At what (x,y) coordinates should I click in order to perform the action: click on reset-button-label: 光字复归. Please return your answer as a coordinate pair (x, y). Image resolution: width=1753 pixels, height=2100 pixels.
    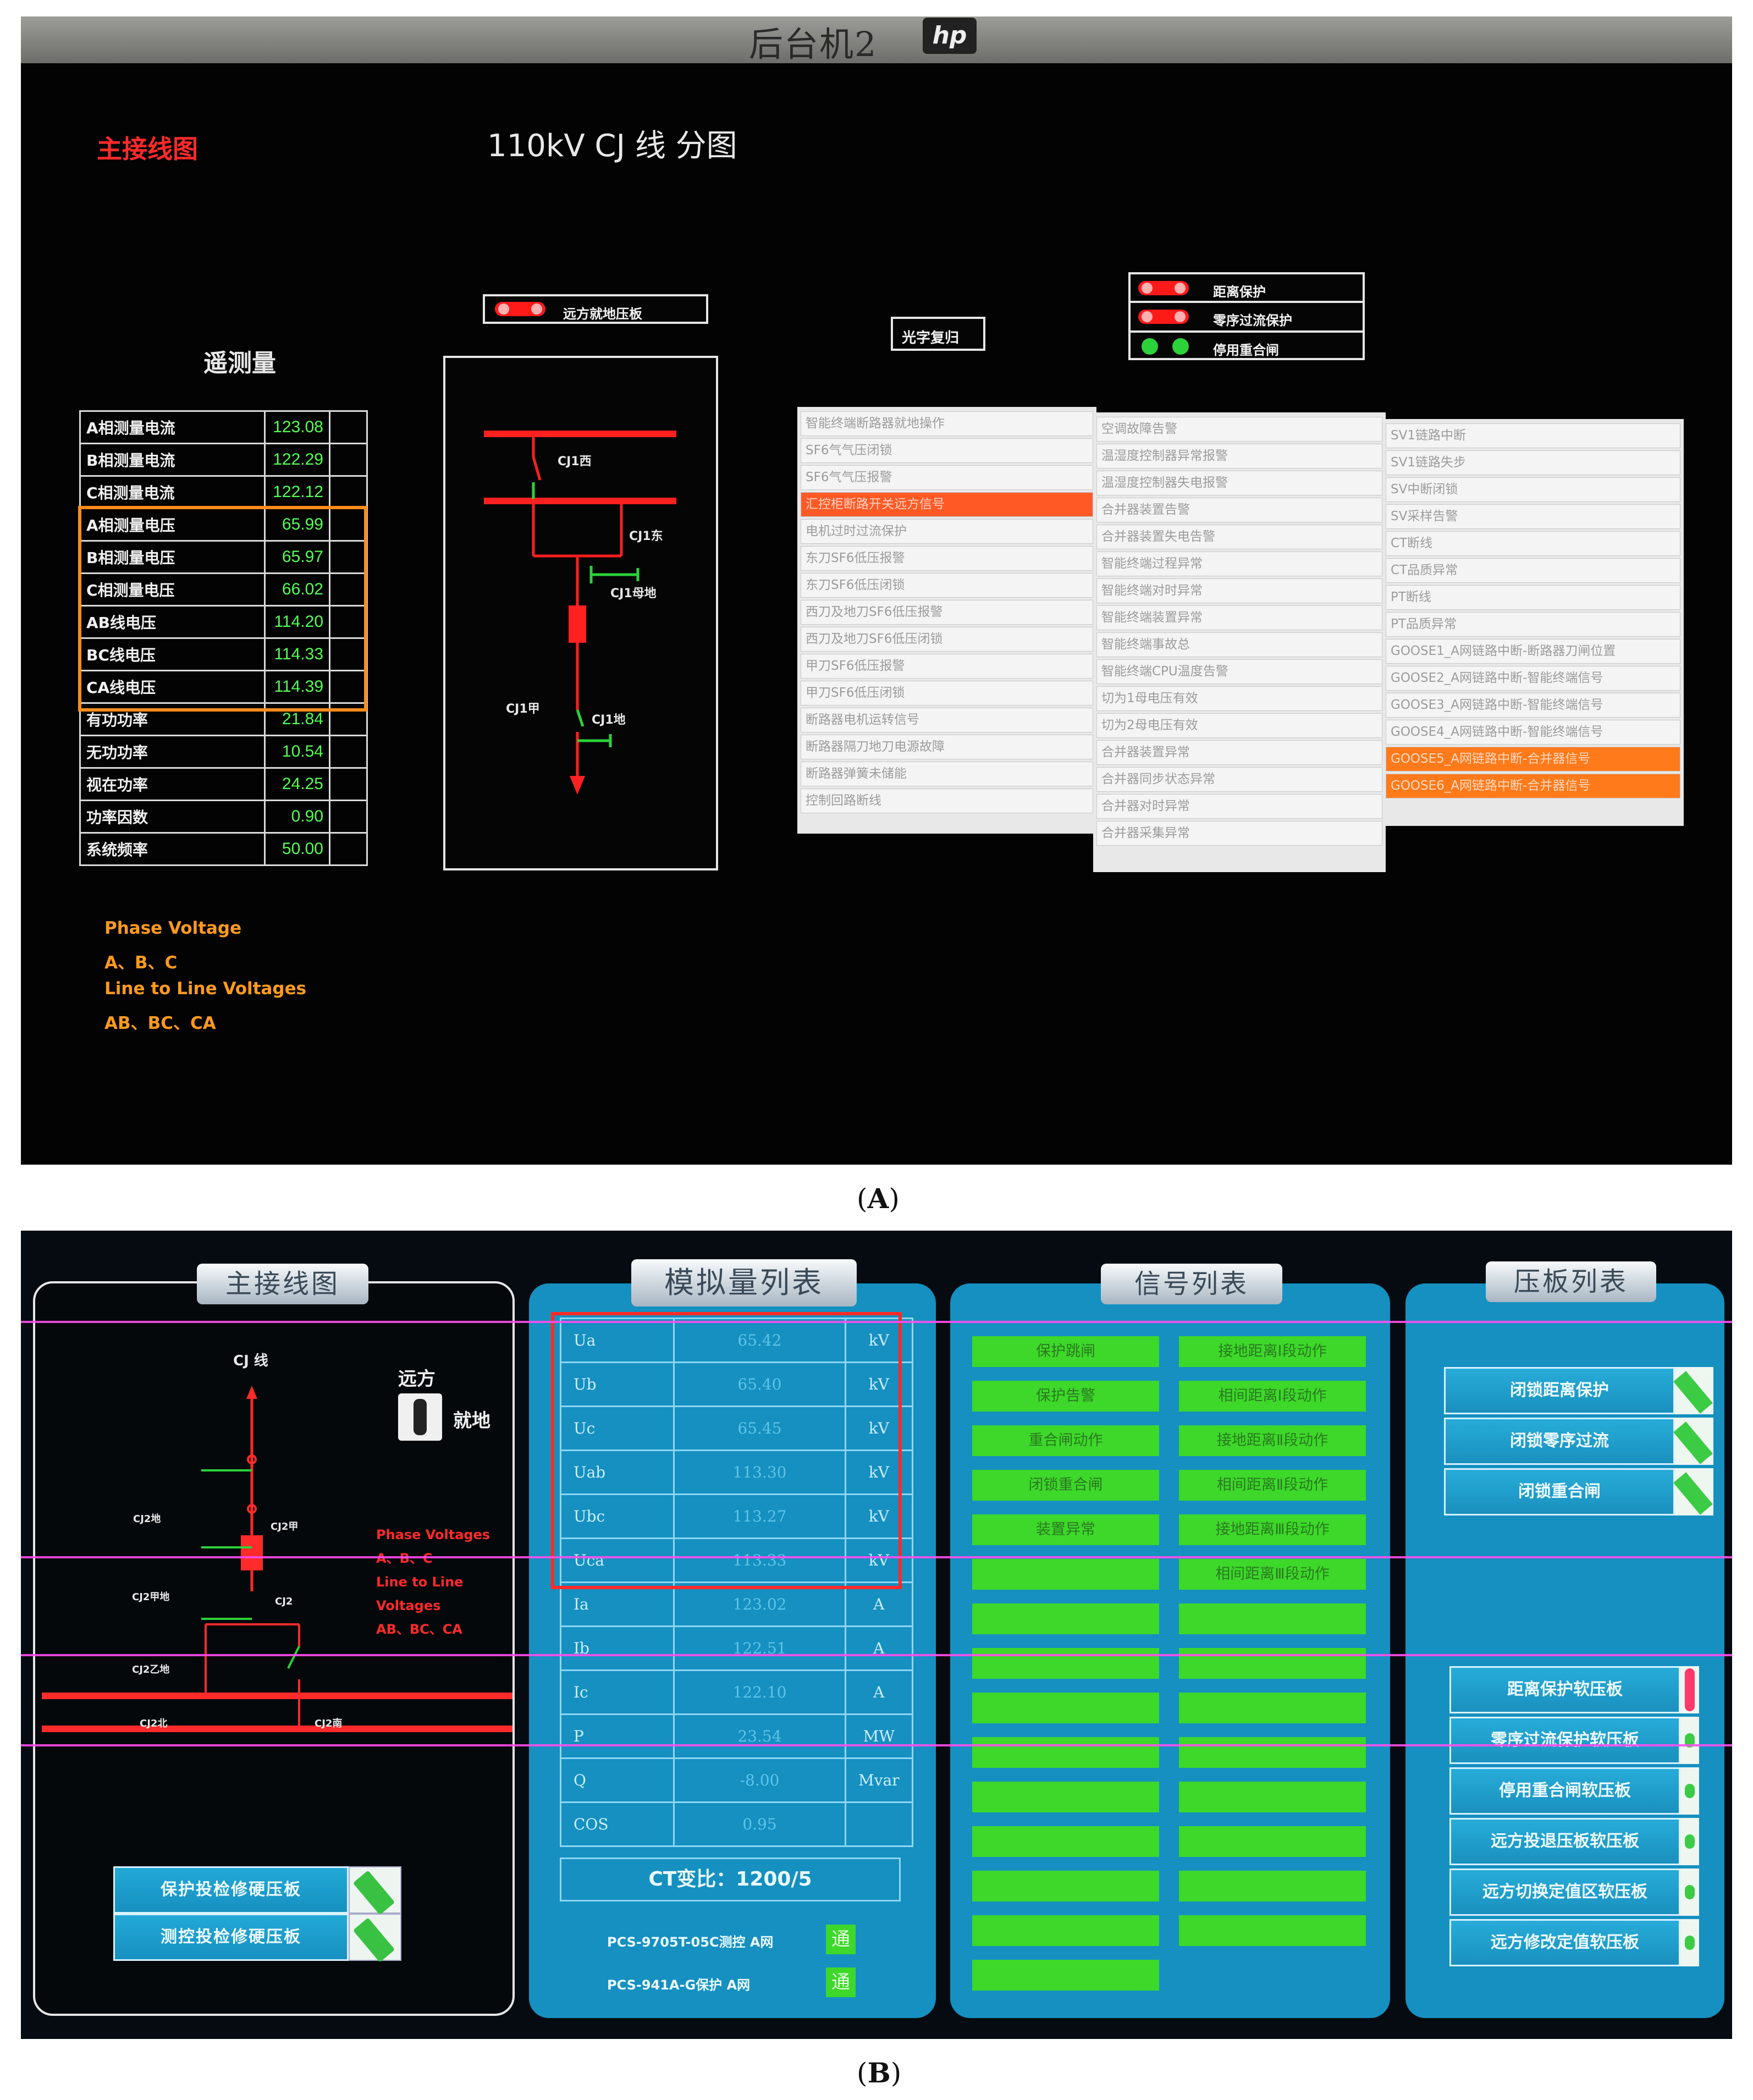
    Looking at the image, I should click on (931, 338).